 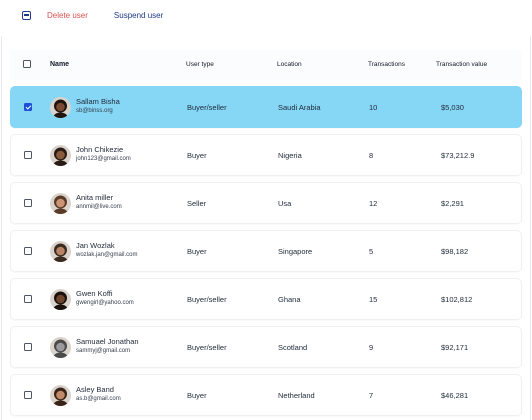 I want to click on user-email: sb@binss.org, so click(x=94, y=111).